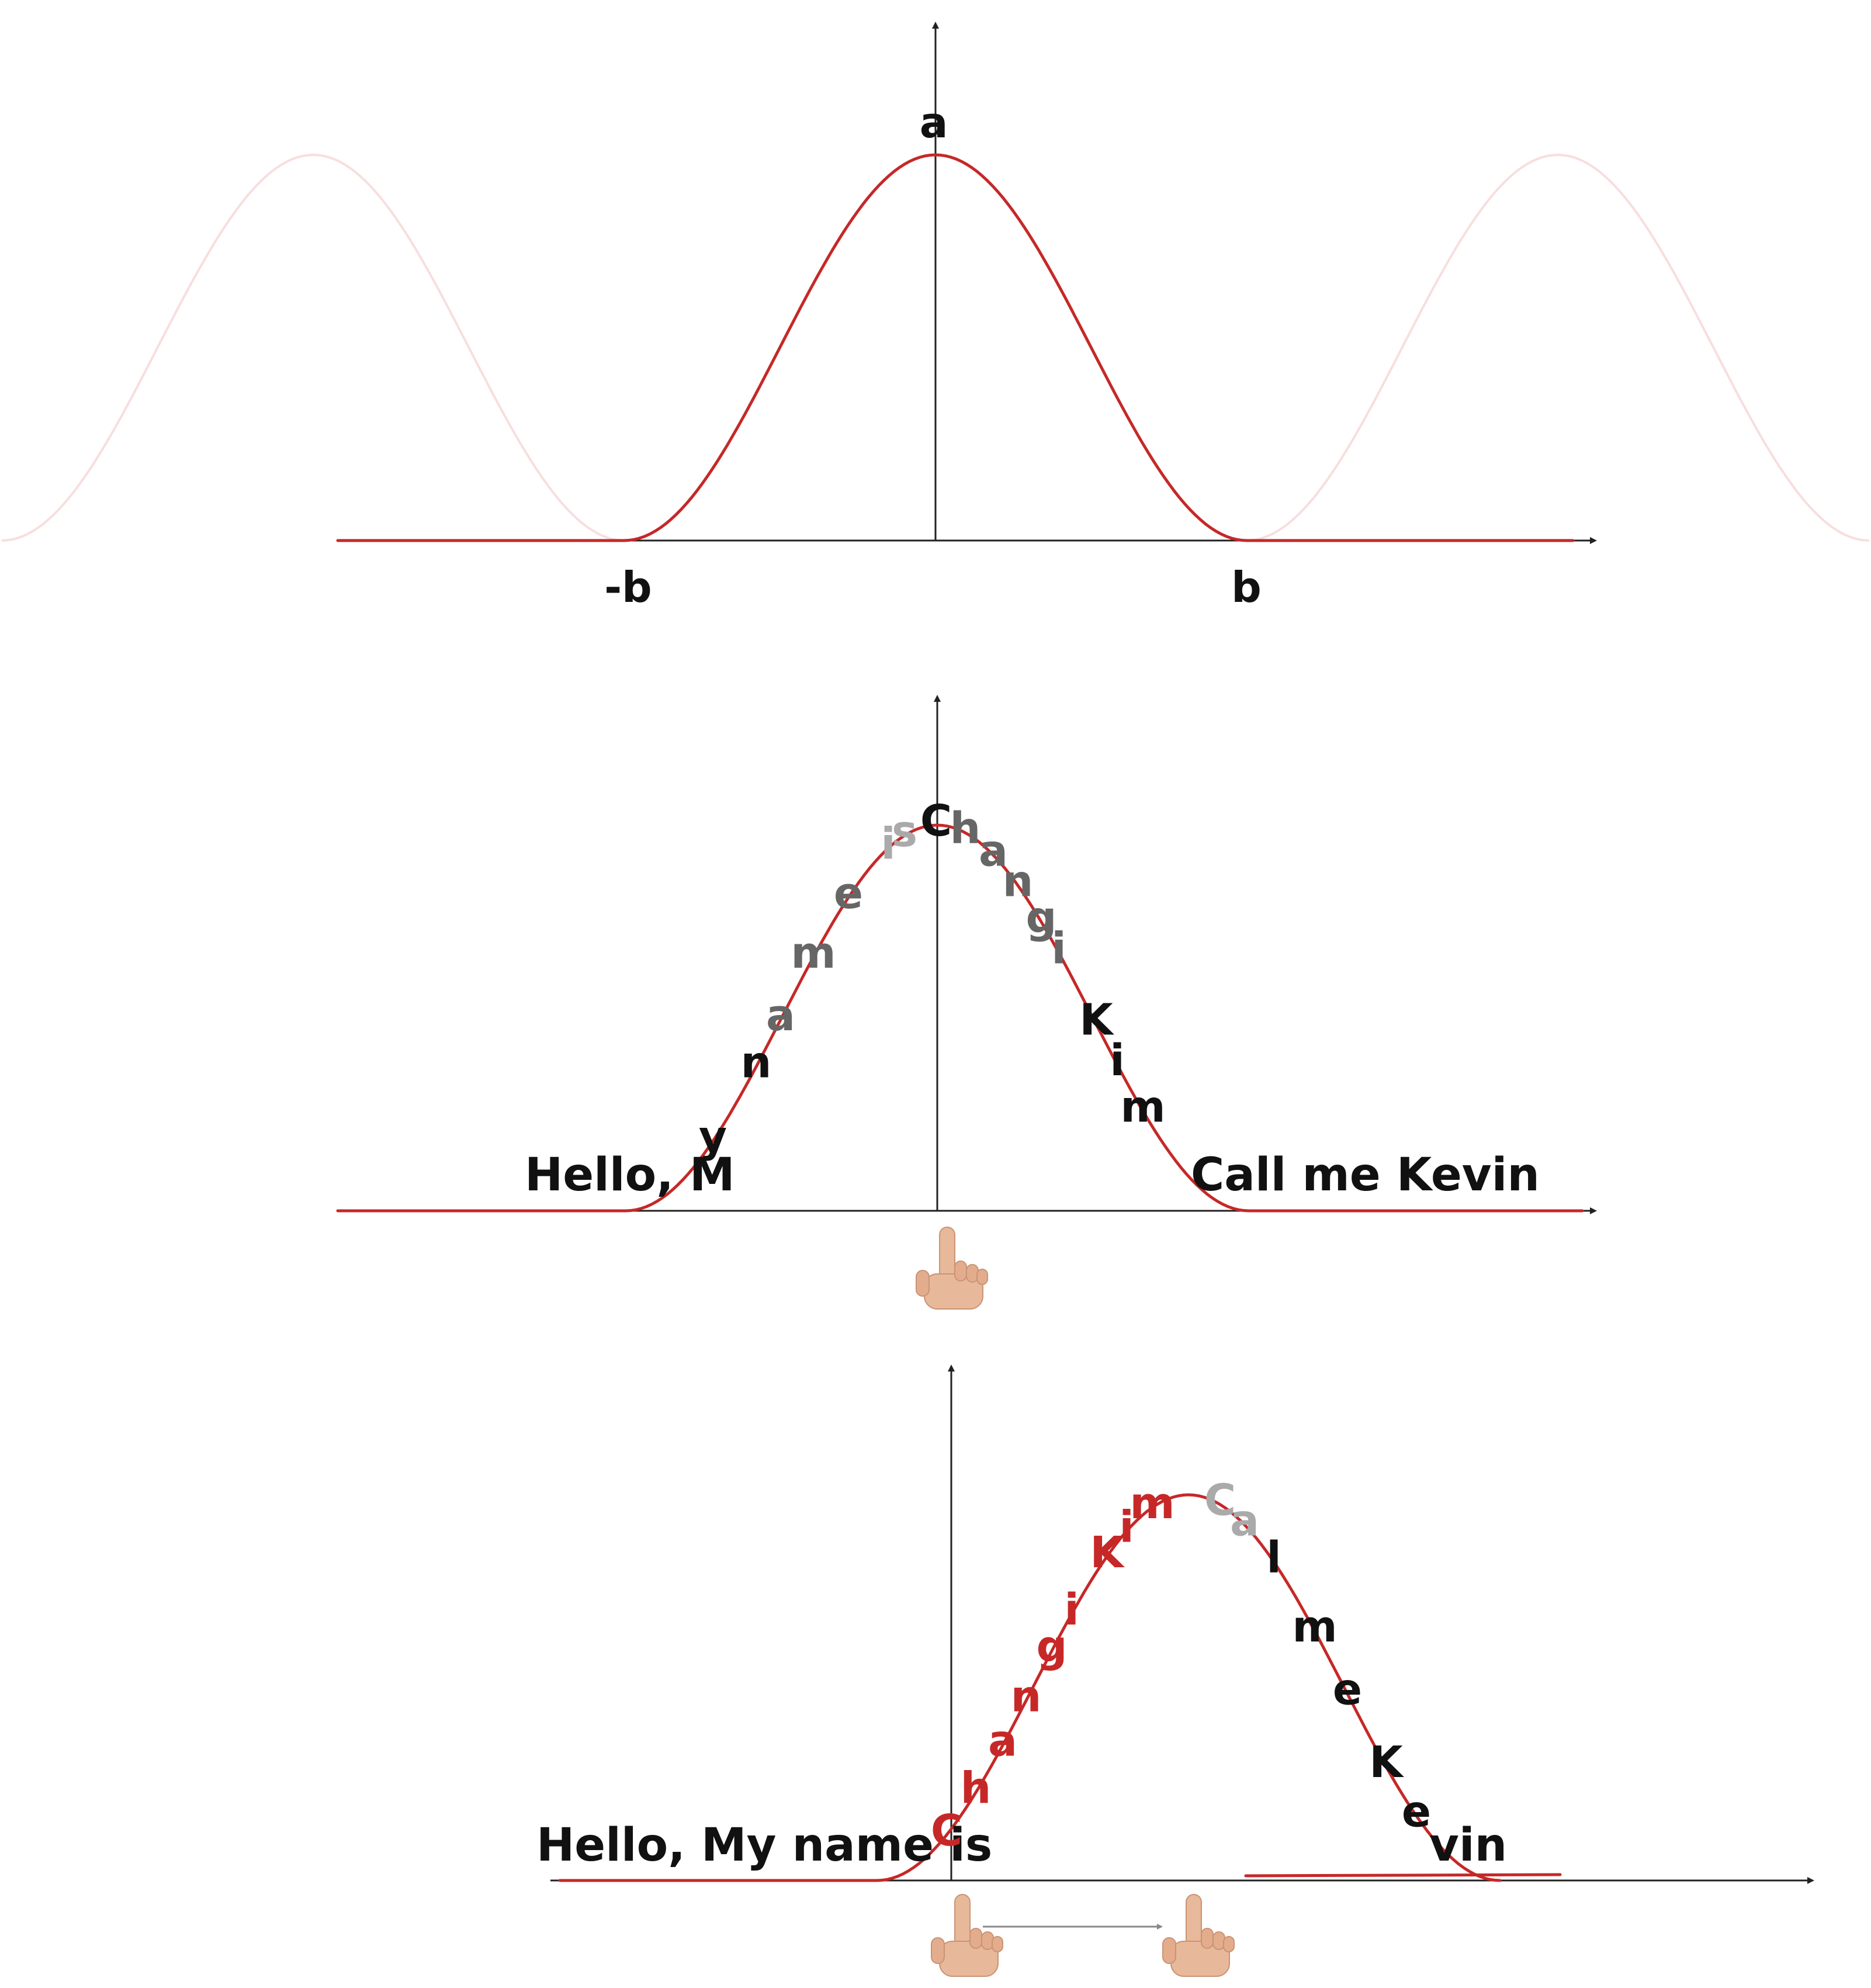 This screenshot has width=1871, height=1988. Describe the element at coordinates (713, 1137) in the screenshot. I see `curve-glyph: y` at that location.